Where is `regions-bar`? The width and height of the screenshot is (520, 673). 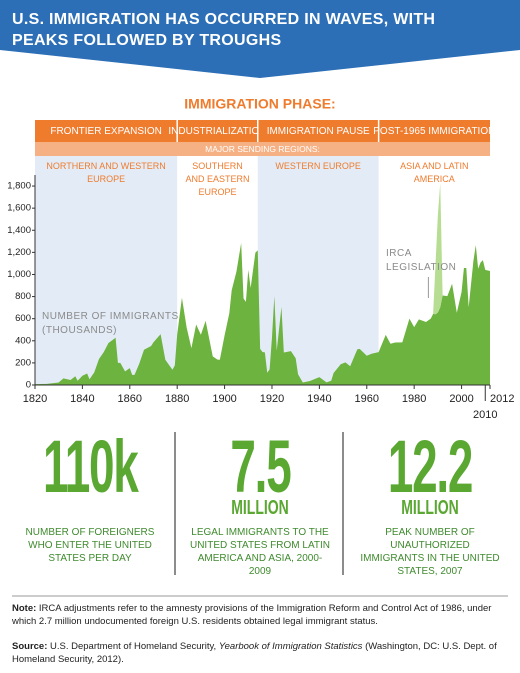
regions-bar is located at coordinates (262, 149).